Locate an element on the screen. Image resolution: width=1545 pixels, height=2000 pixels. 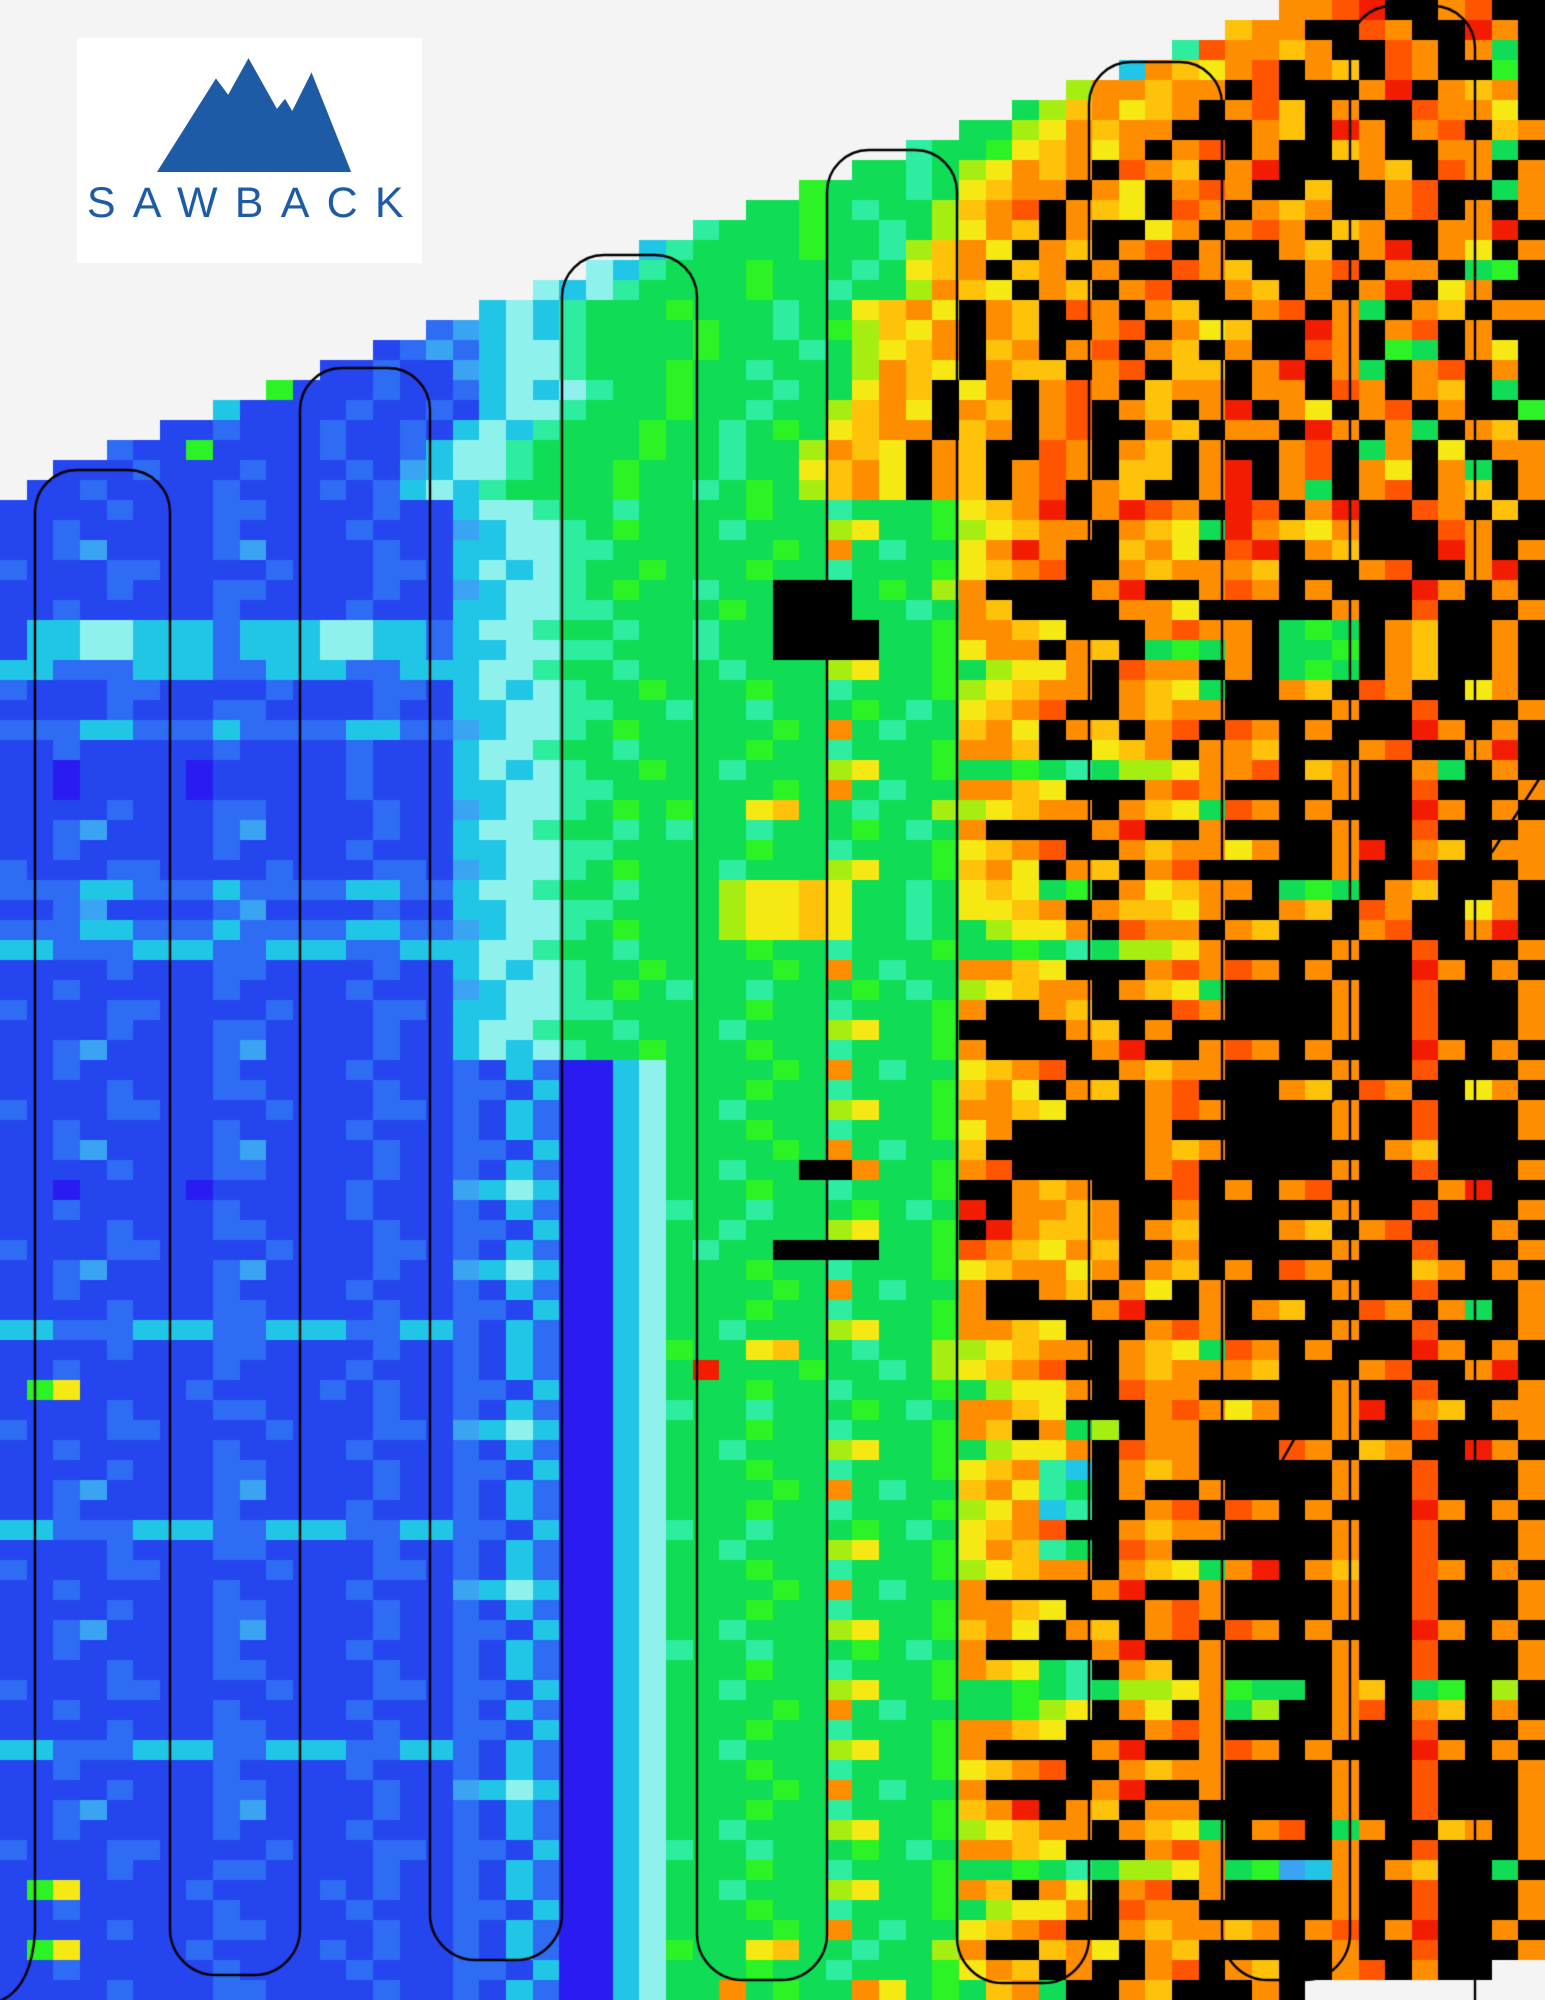
sawback-logo-card: SAWBACK is located at coordinates (249, 150).